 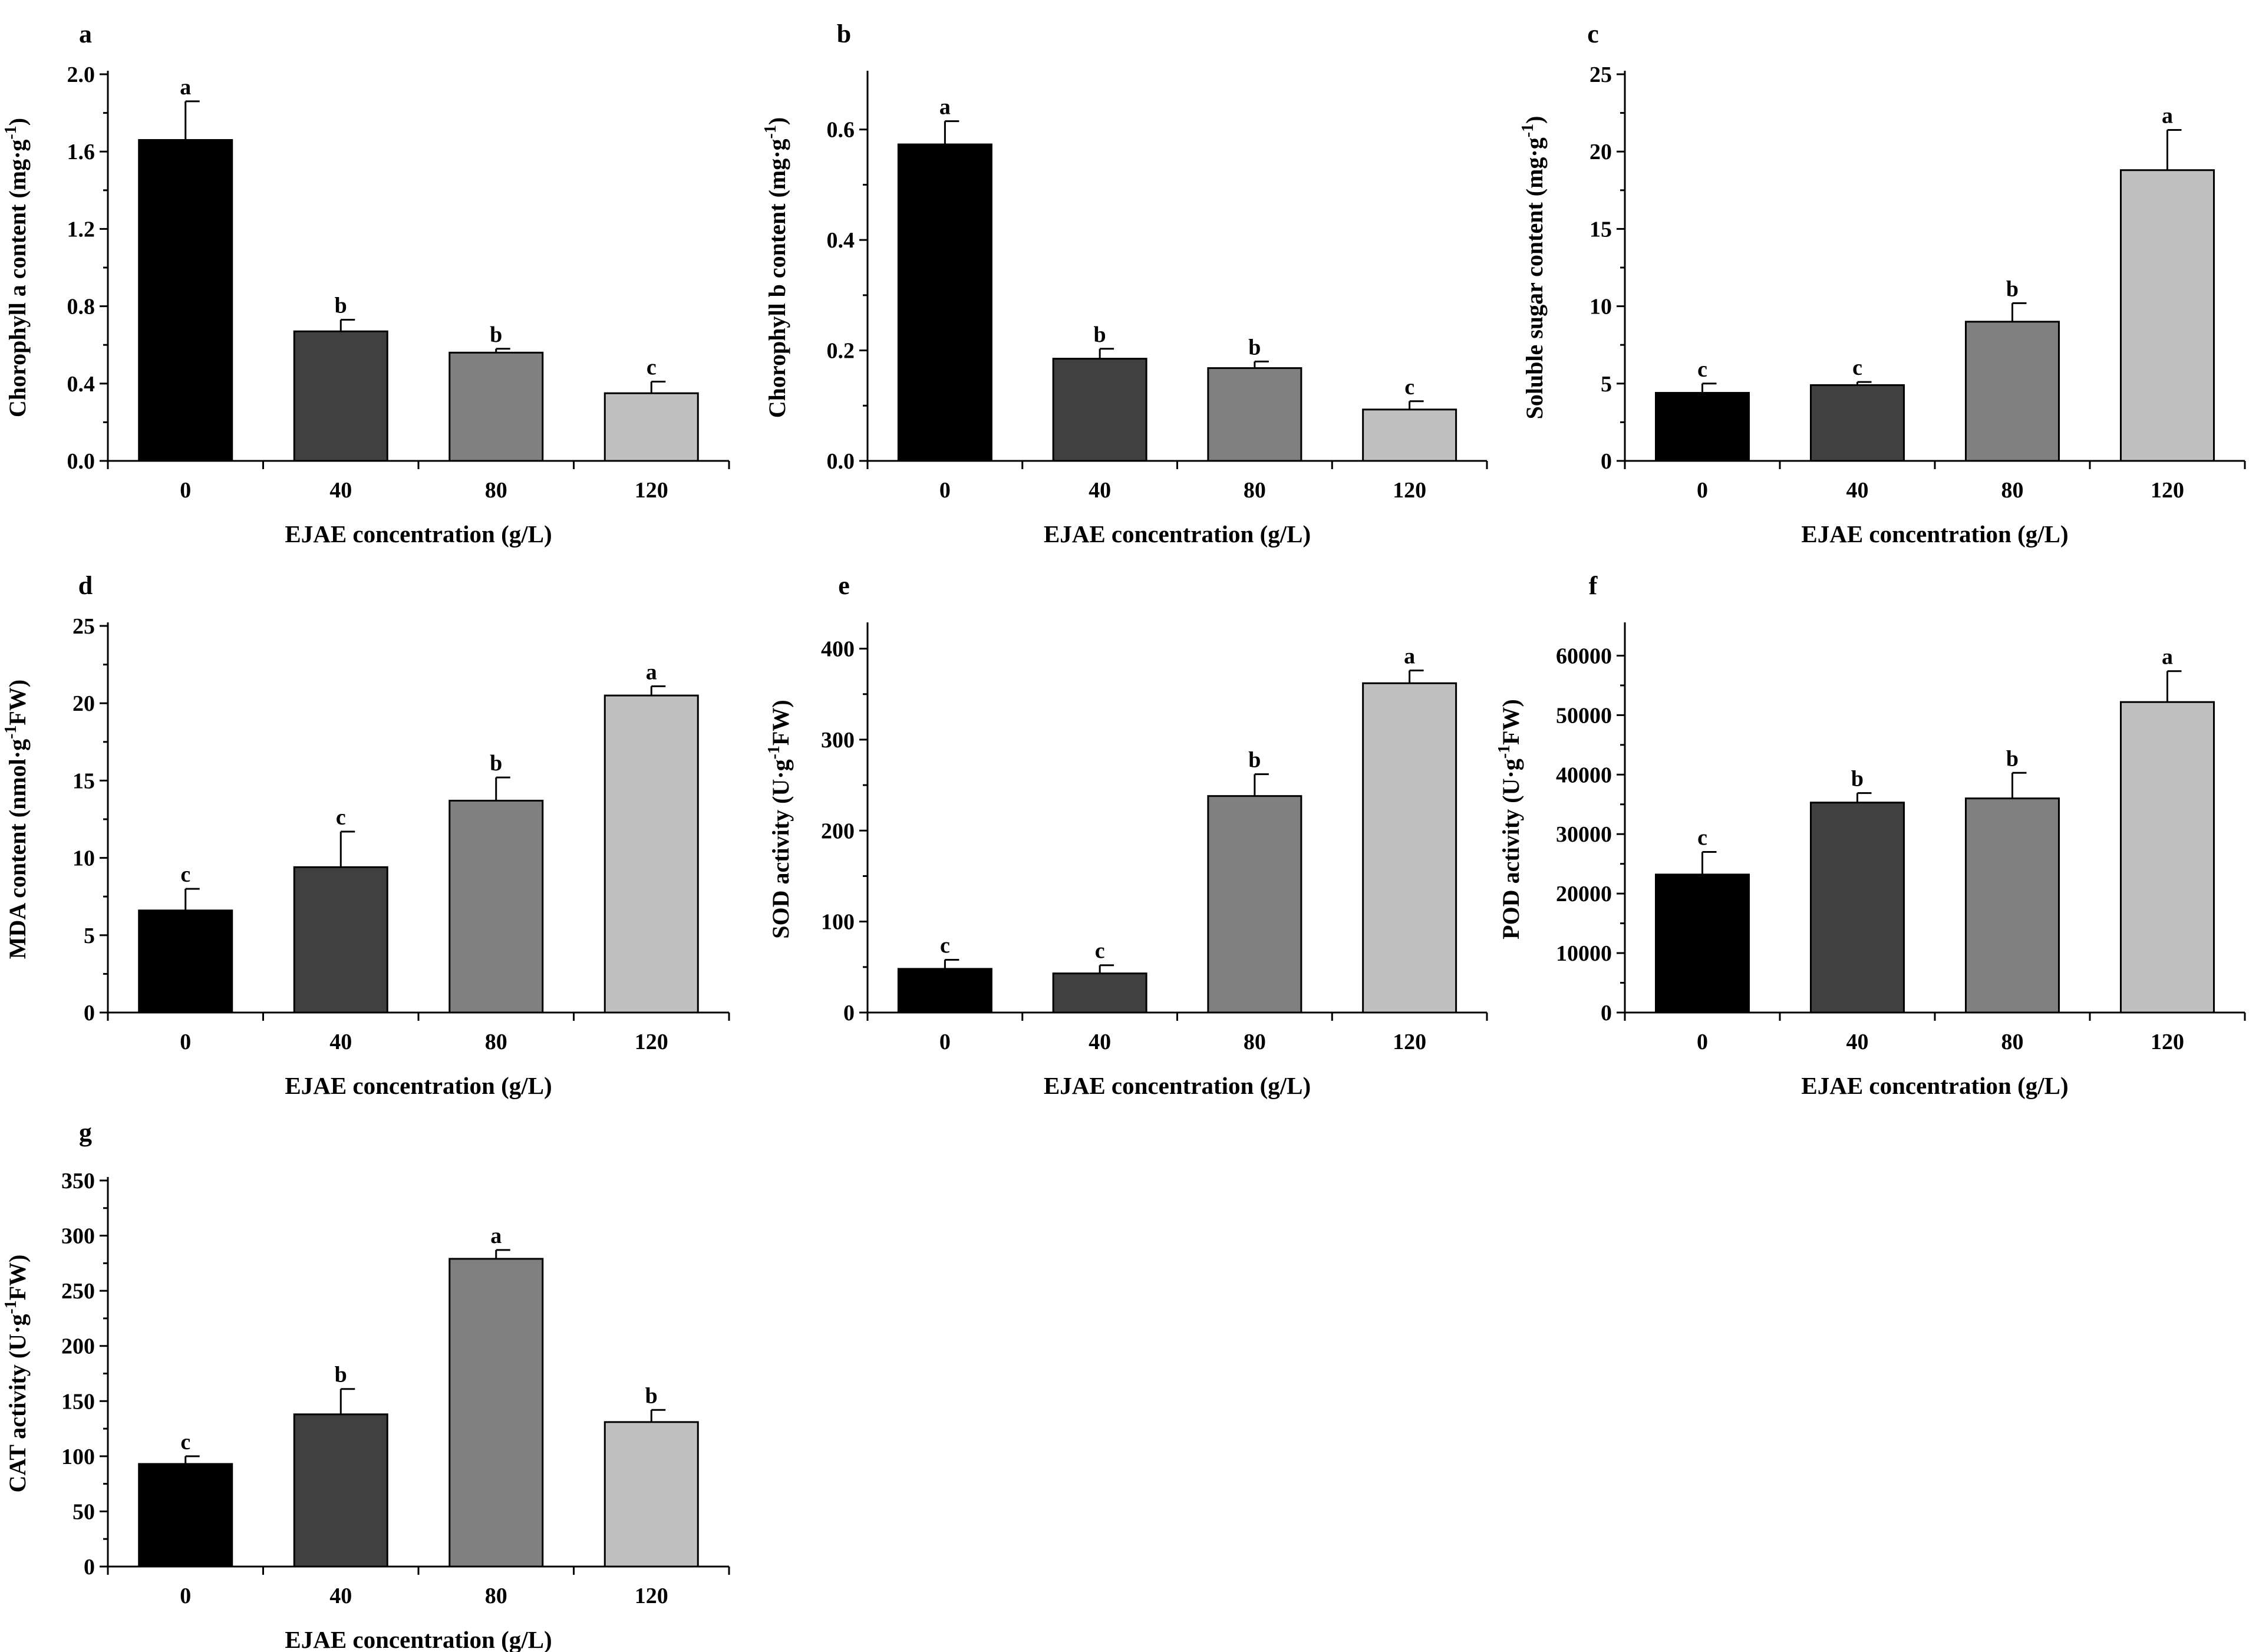 What do you see at coordinates (1593, 33) in the screenshot?
I see `panel-label: c` at bounding box center [1593, 33].